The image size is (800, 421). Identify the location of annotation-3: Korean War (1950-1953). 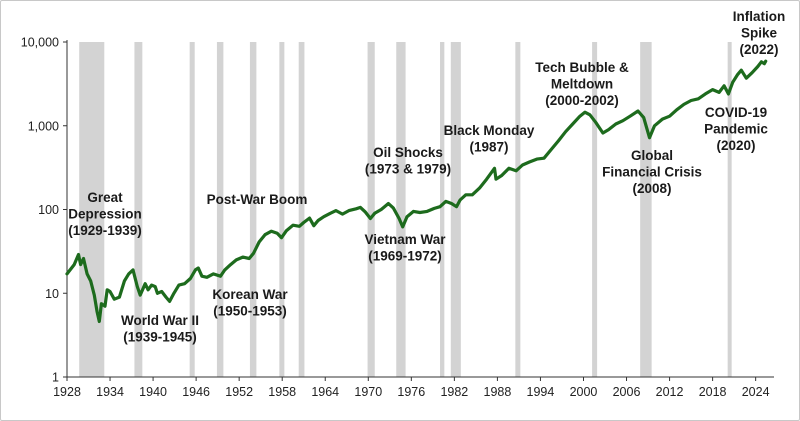
(250, 303).